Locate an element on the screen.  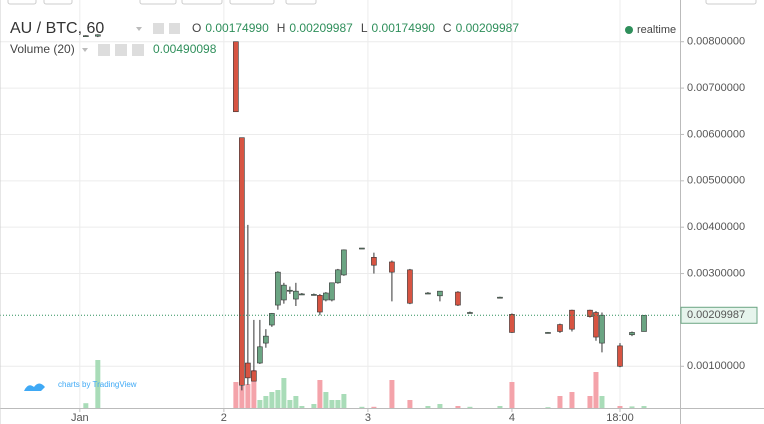
volume-value: 0.00490098 is located at coordinates (185, 49).